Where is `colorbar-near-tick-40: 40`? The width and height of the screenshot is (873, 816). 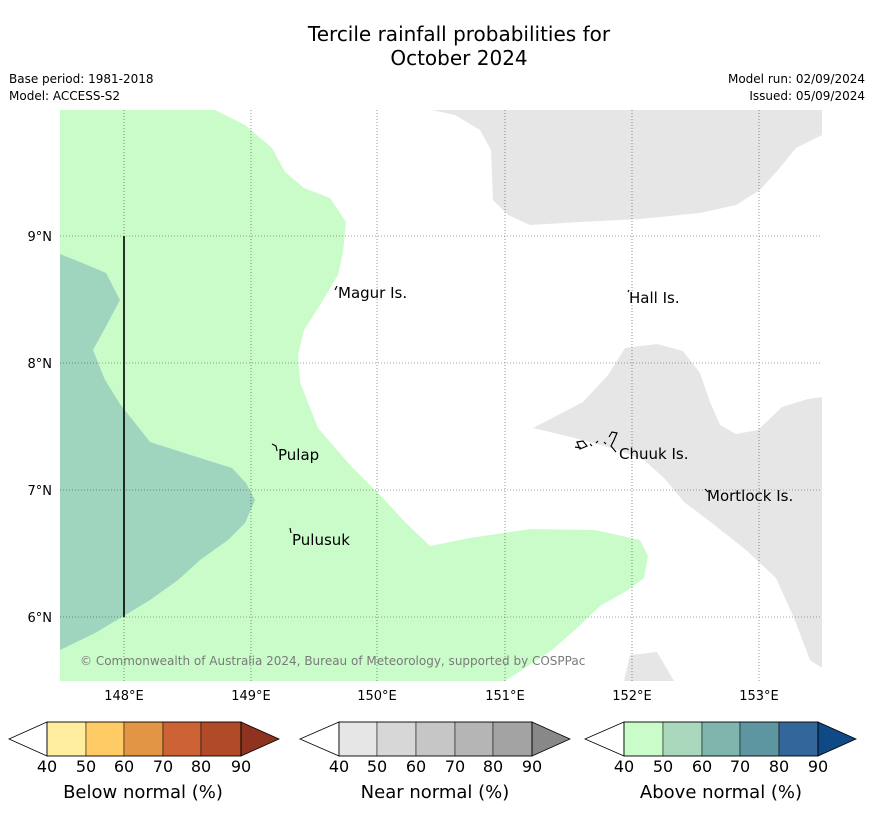 colorbar-near-tick-40: 40 is located at coordinates (339, 766).